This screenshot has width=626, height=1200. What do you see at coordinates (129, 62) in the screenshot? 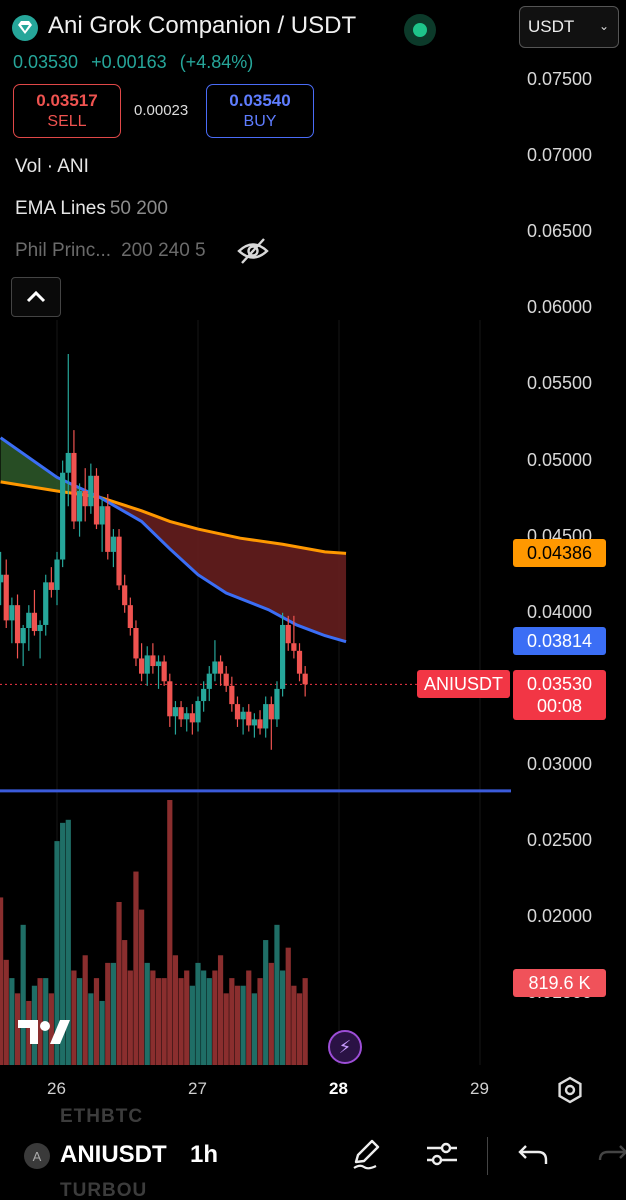
I see `price-change: +0.00163` at bounding box center [129, 62].